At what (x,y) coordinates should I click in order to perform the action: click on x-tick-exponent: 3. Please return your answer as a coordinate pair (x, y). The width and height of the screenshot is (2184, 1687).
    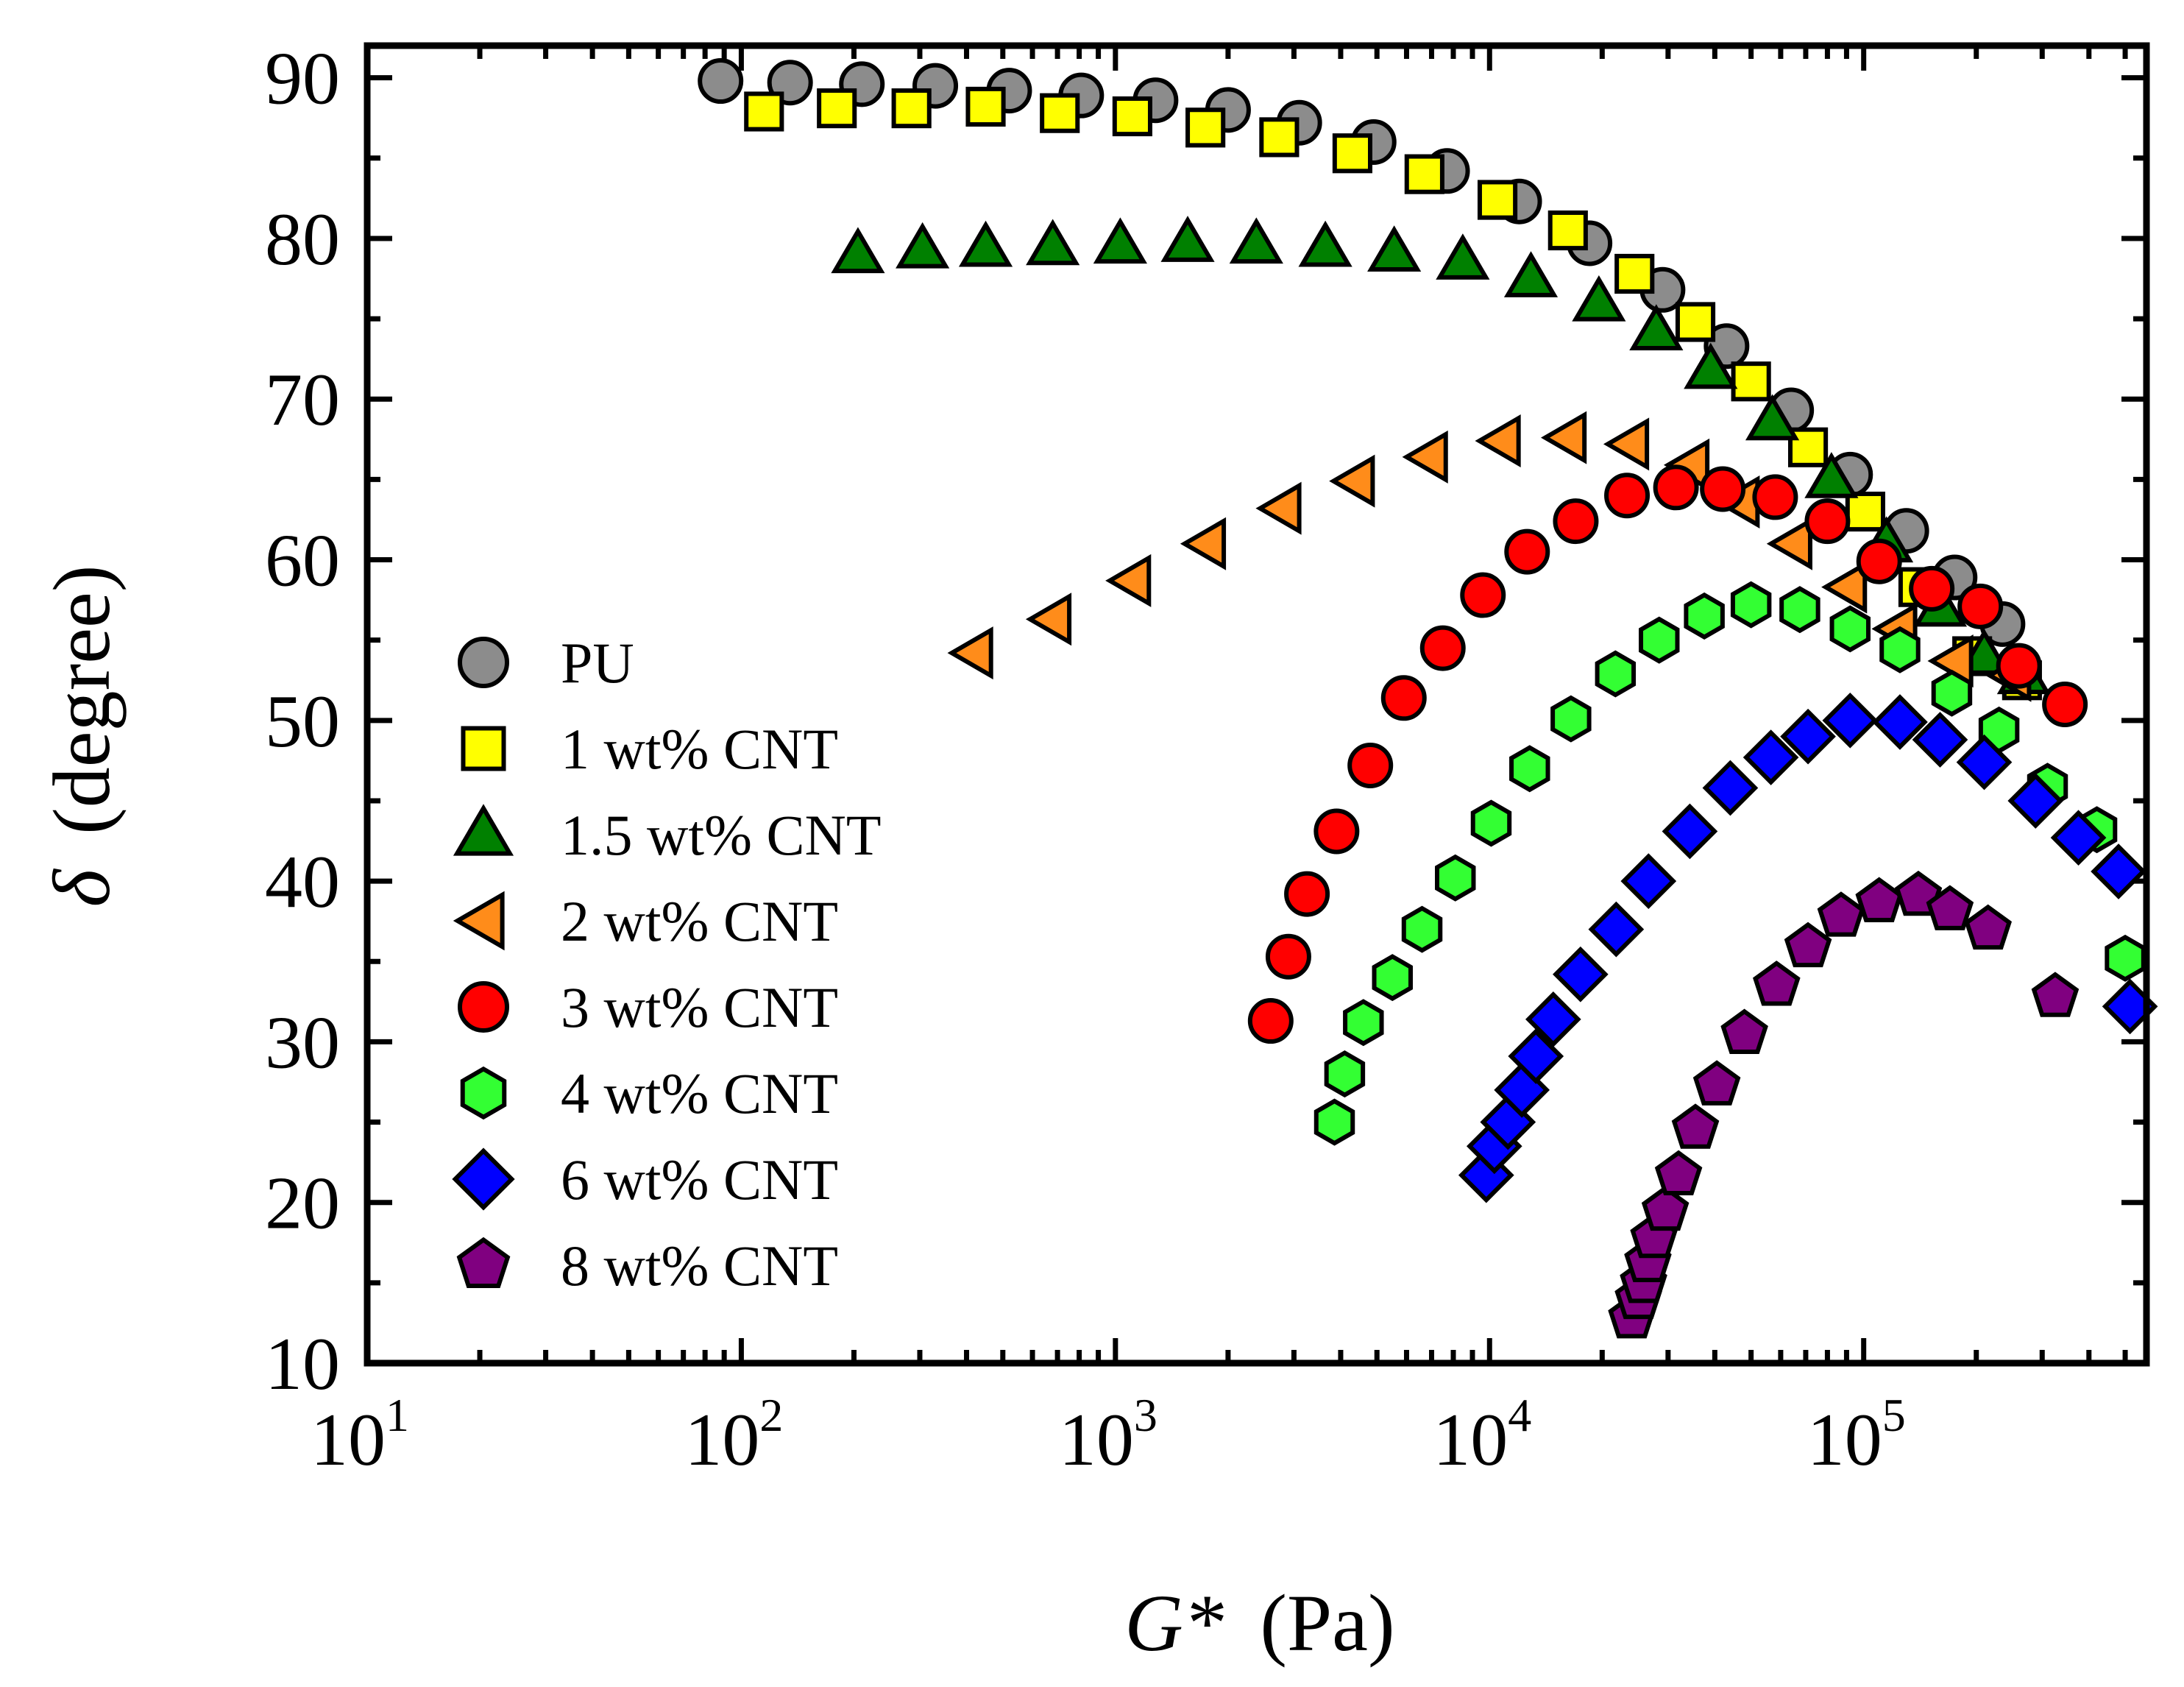
    Looking at the image, I should click on (1145, 1415).